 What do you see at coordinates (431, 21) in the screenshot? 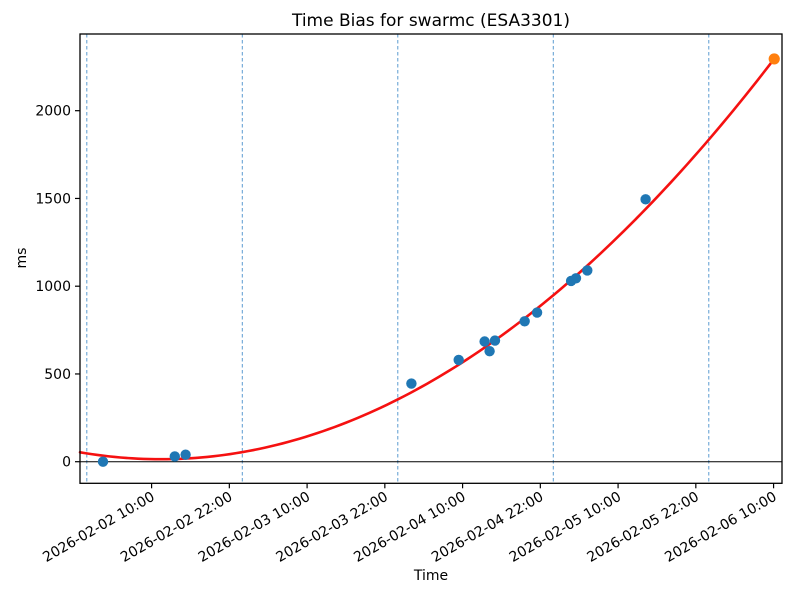
I see `chart-title: Time Bias for swarmc (ESA3301)` at bounding box center [431, 21].